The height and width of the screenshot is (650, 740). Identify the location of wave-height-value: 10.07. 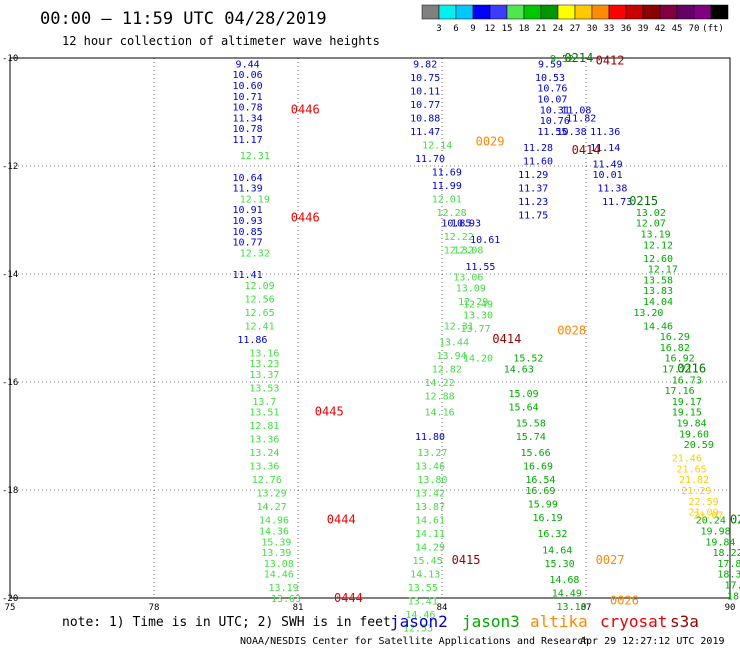
(552, 100).